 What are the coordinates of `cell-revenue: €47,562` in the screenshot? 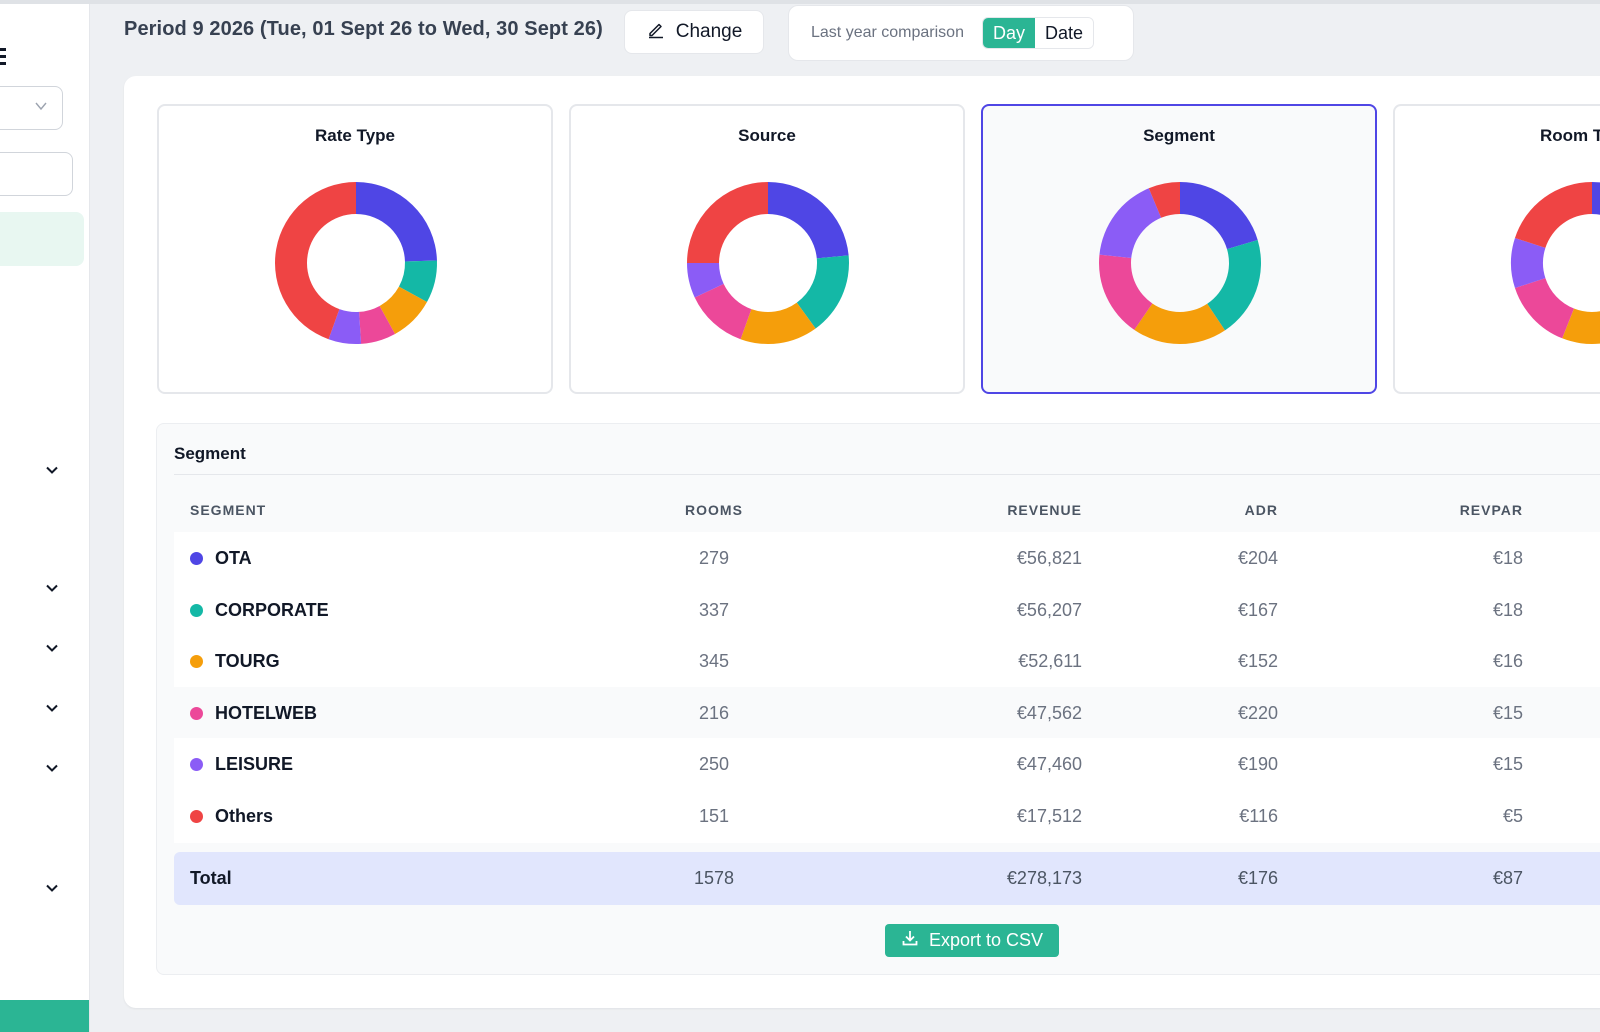 It's located at (1049, 713).